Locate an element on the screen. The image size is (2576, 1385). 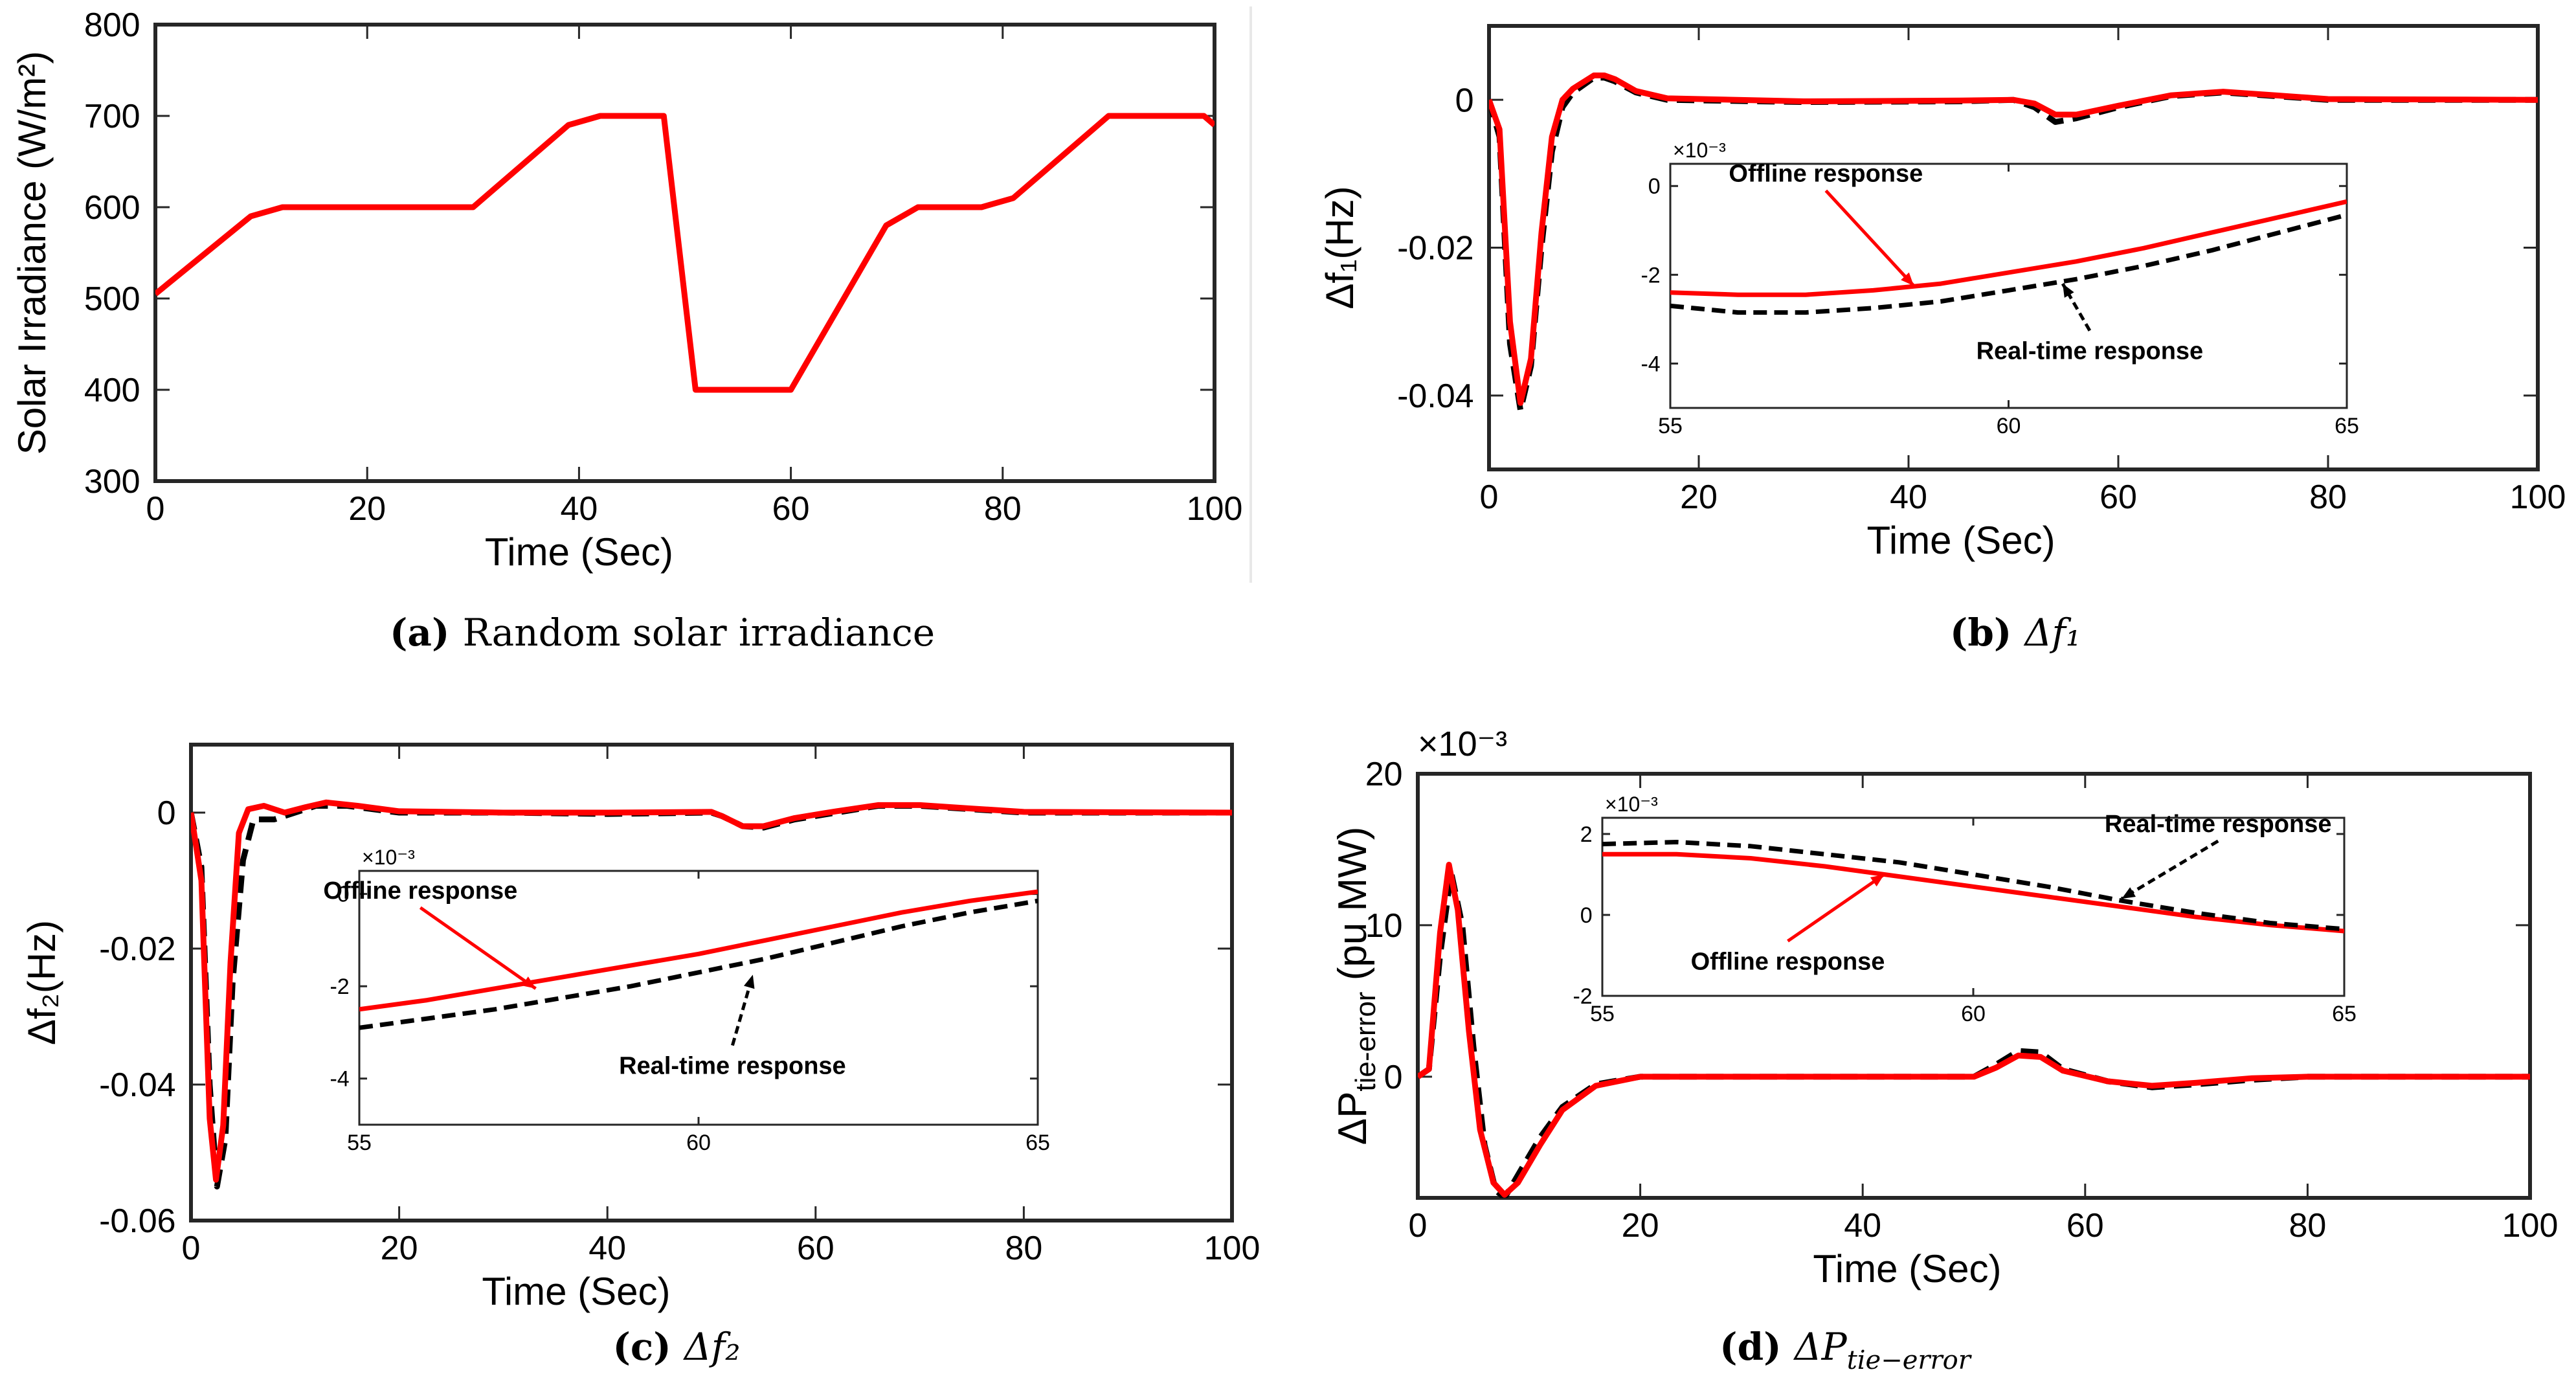
main-y-tick-label: -0.04 is located at coordinates (137, 1085).